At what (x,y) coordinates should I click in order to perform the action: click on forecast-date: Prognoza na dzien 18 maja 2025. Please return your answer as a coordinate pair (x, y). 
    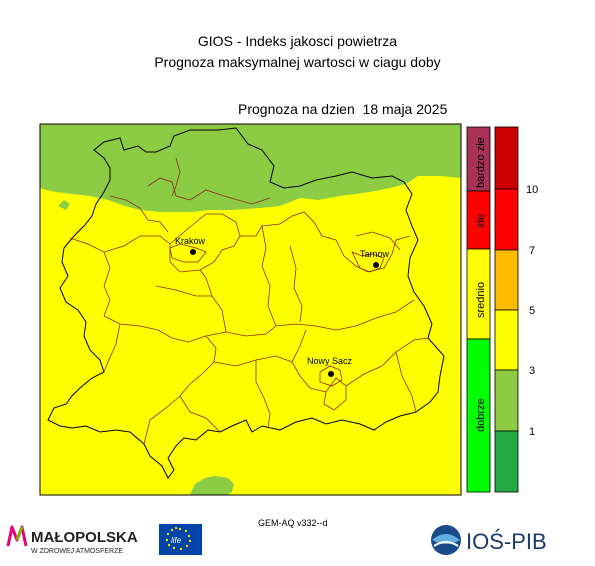
    Looking at the image, I should click on (343, 109).